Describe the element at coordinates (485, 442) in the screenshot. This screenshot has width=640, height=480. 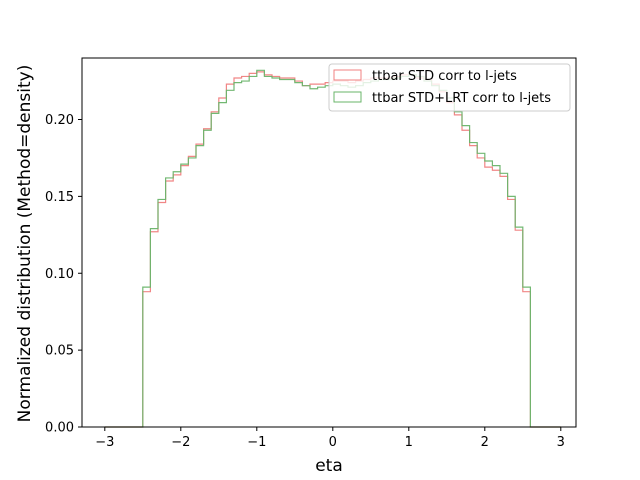
I see `x-tick-label: 2` at that location.